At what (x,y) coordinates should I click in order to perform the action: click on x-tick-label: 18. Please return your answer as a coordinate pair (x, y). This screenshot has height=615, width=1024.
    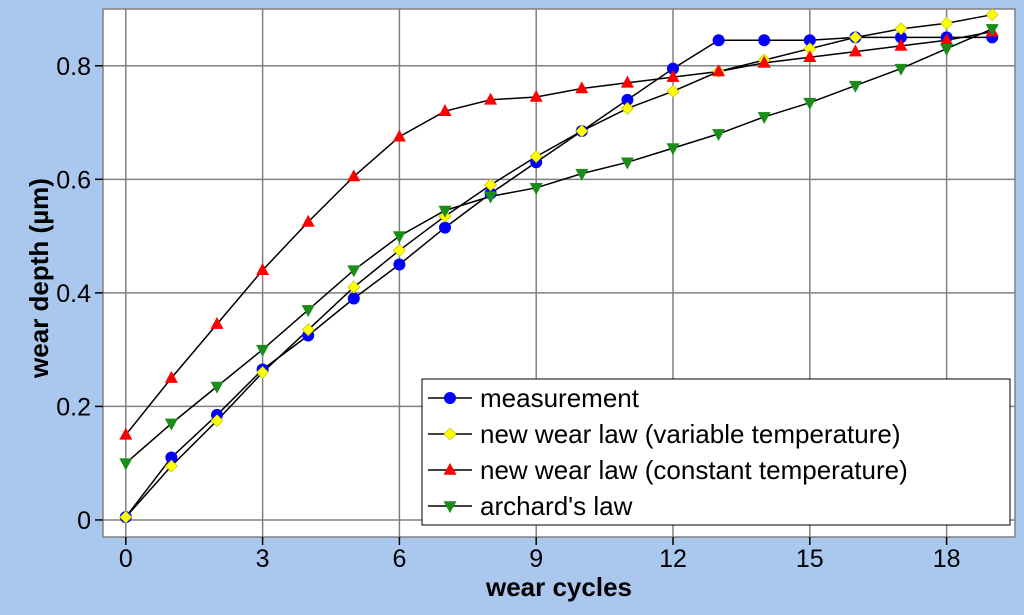
    Looking at the image, I should click on (947, 559).